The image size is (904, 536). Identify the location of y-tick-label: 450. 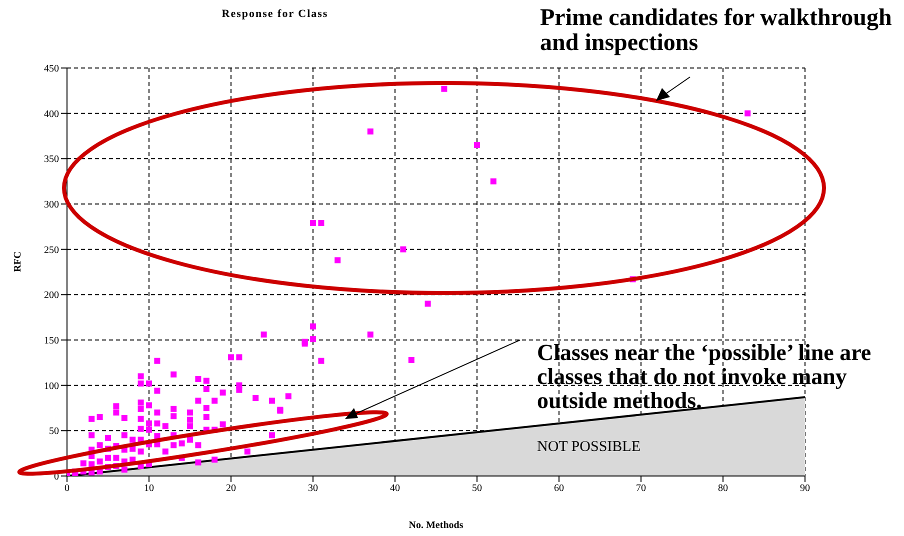
(51, 69).